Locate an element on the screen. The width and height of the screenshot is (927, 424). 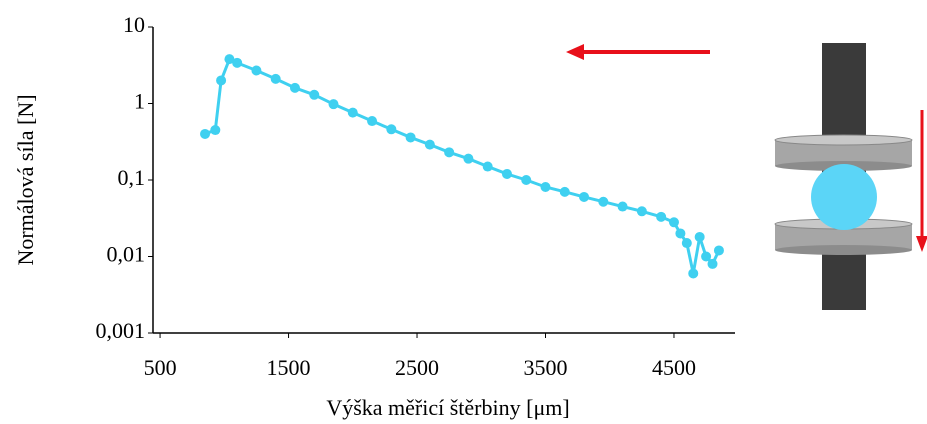
y-tick-label: 10 is located at coordinates (134, 24).